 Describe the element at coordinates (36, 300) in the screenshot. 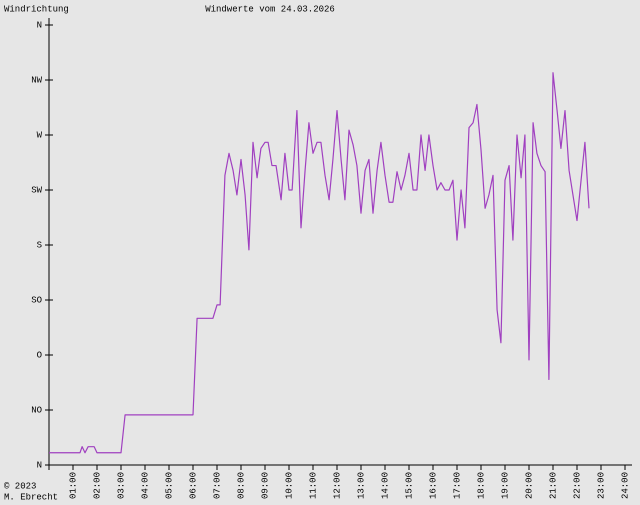

I see `y-tick-label: SO` at that location.